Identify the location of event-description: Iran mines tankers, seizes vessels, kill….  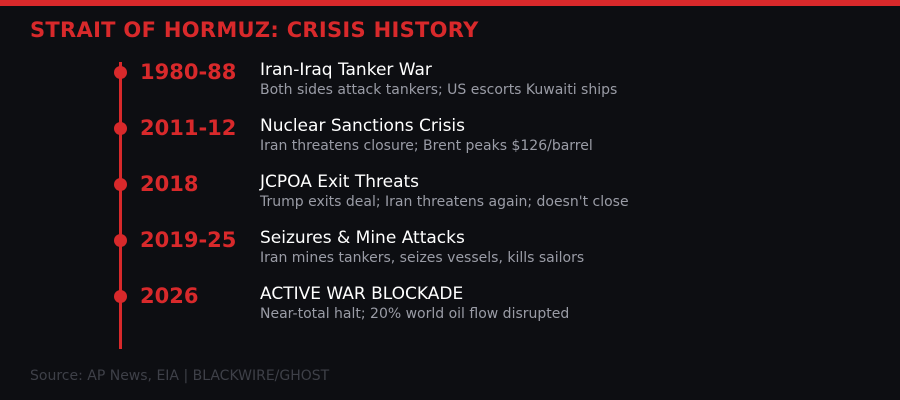
(422, 258).